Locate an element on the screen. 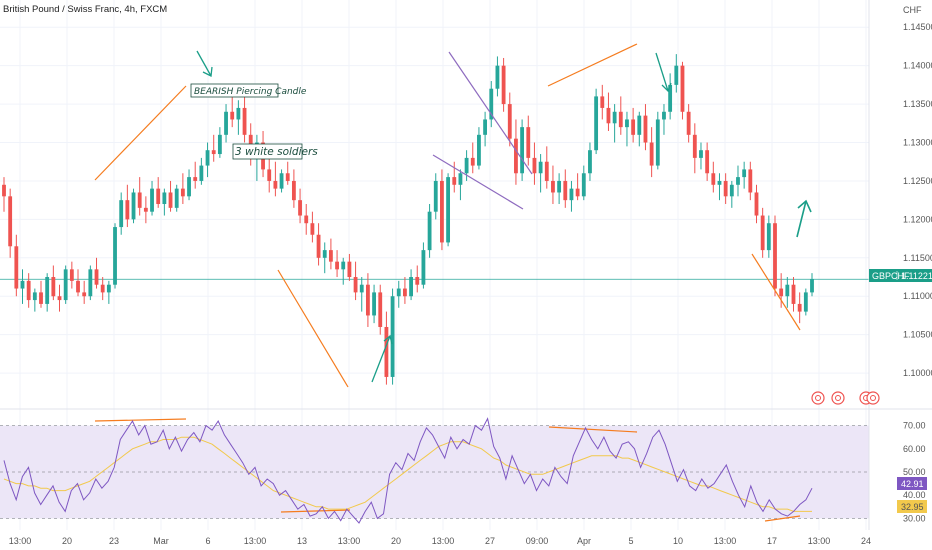 The width and height of the screenshot is (932, 550). time-tick-label: 13:00 is located at coordinates (255, 541).